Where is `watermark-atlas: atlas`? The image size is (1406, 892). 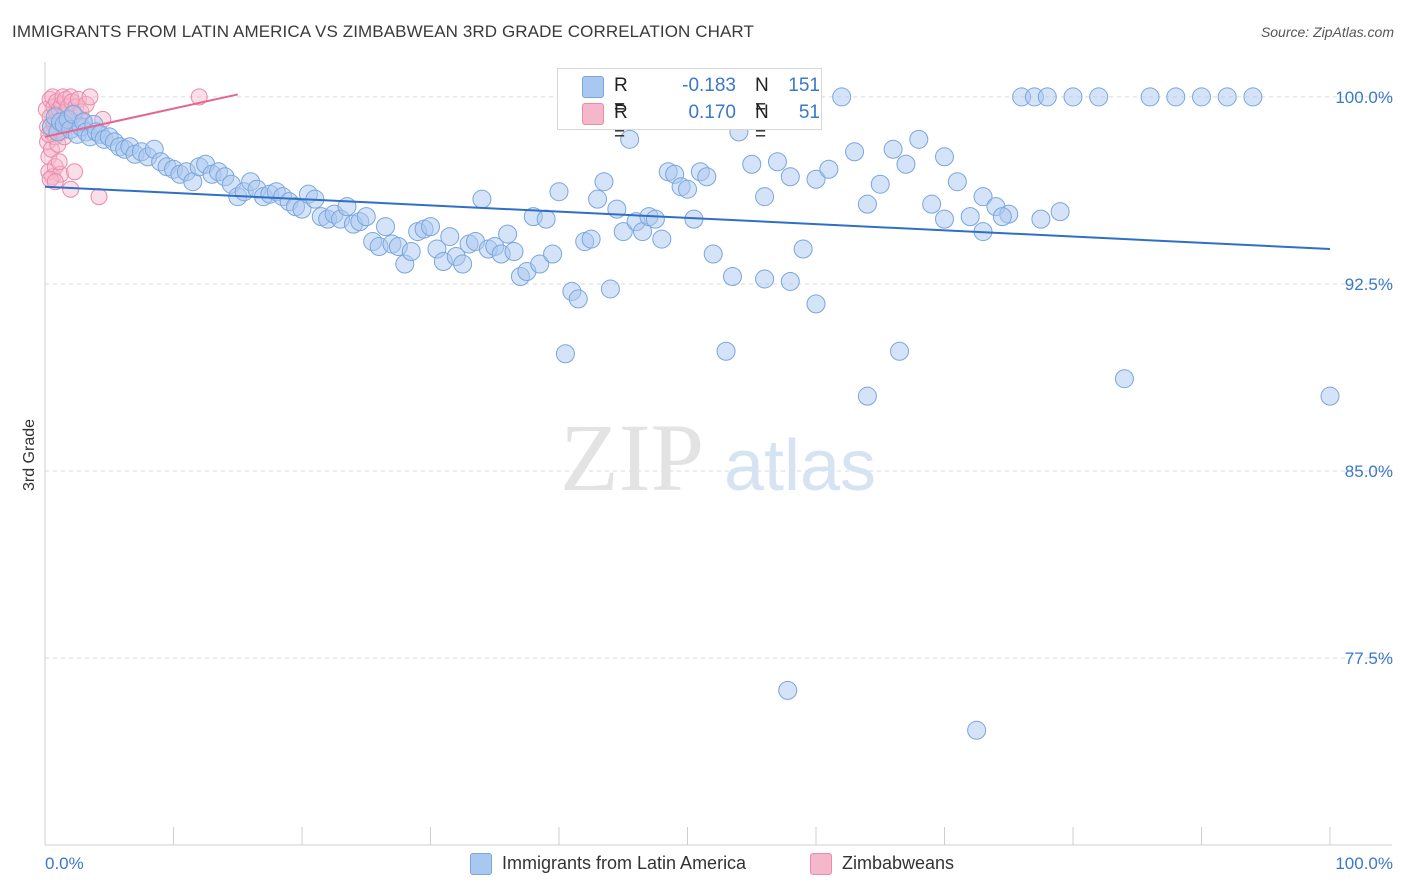
watermark-atlas: atlas is located at coordinates (800, 466).